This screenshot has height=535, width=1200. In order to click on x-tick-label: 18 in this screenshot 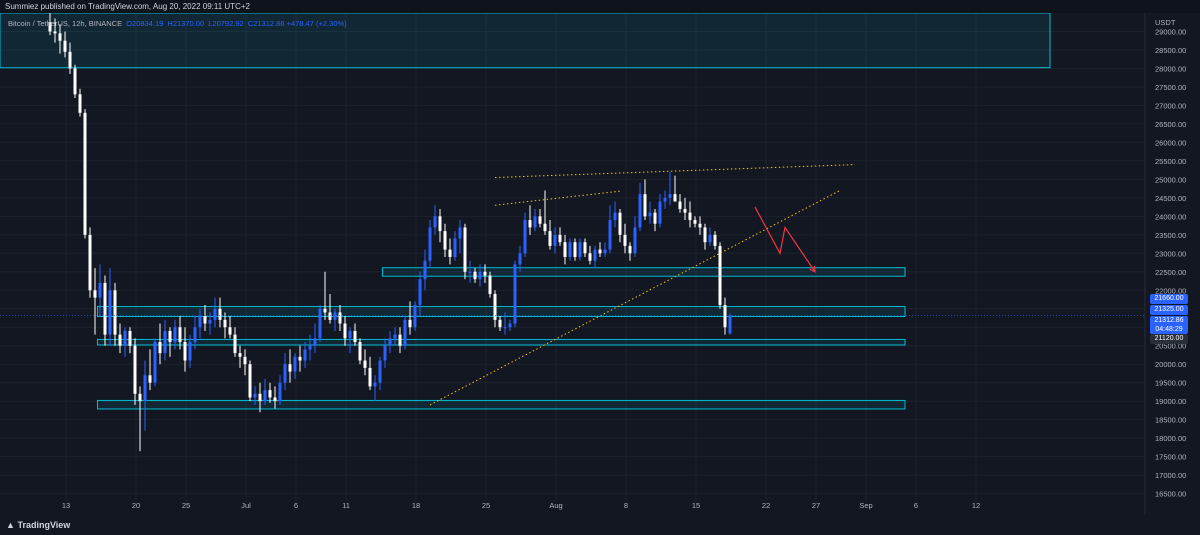, I will do `click(416, 505)`.